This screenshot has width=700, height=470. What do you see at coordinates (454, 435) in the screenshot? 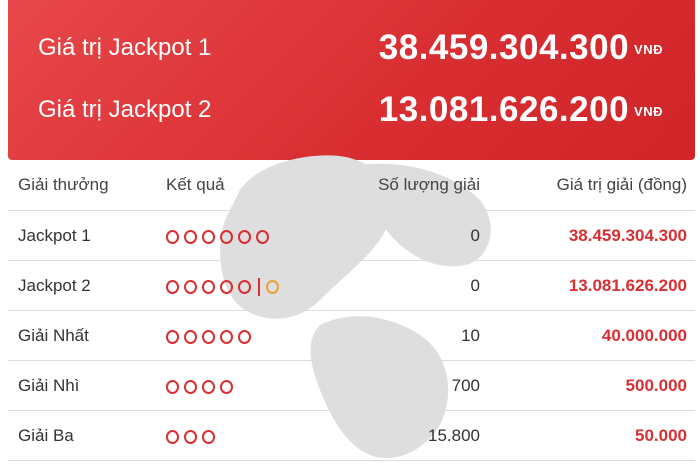
I see `winner-count: 15.800` at bounding box center [454, 435].